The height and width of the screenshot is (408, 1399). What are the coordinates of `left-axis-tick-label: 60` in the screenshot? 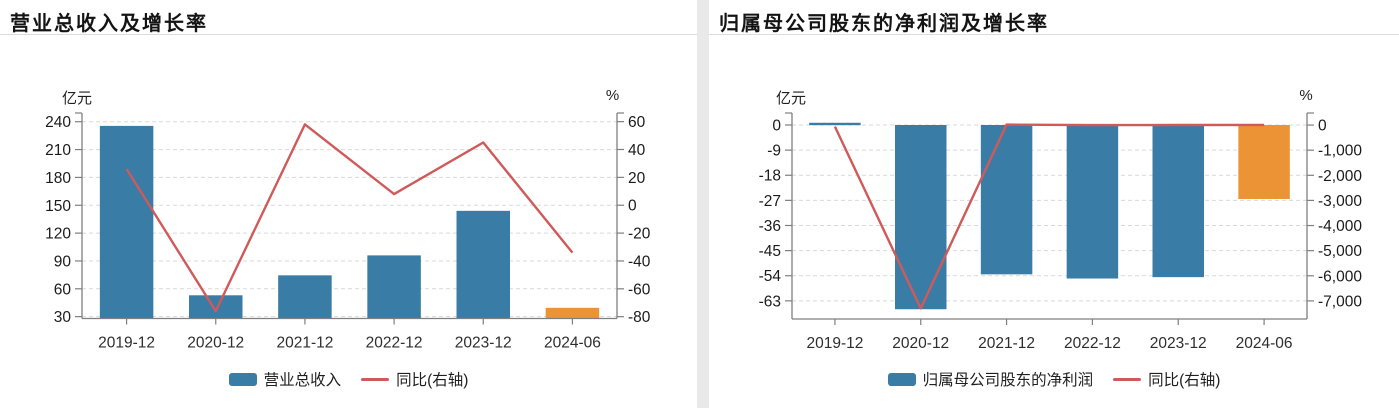 It's located at (63, 289).